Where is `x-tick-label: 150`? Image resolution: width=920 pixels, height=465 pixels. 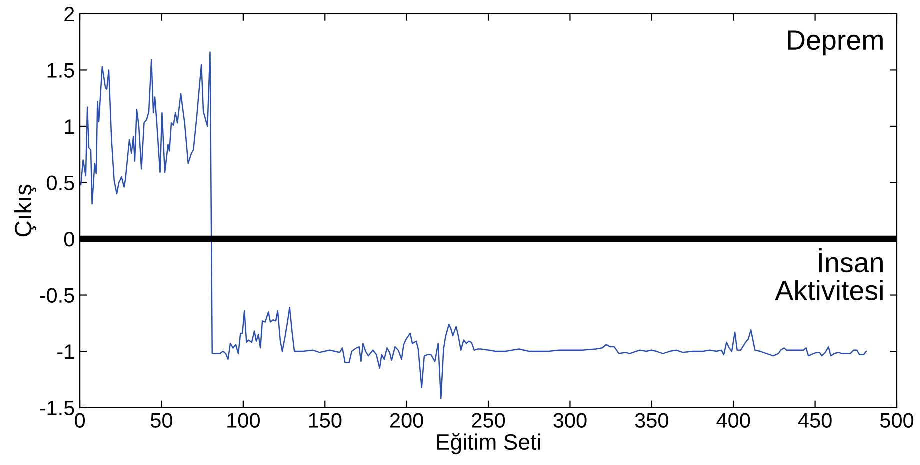
x-tick-label: 150 is located at coordinates (325, 420).